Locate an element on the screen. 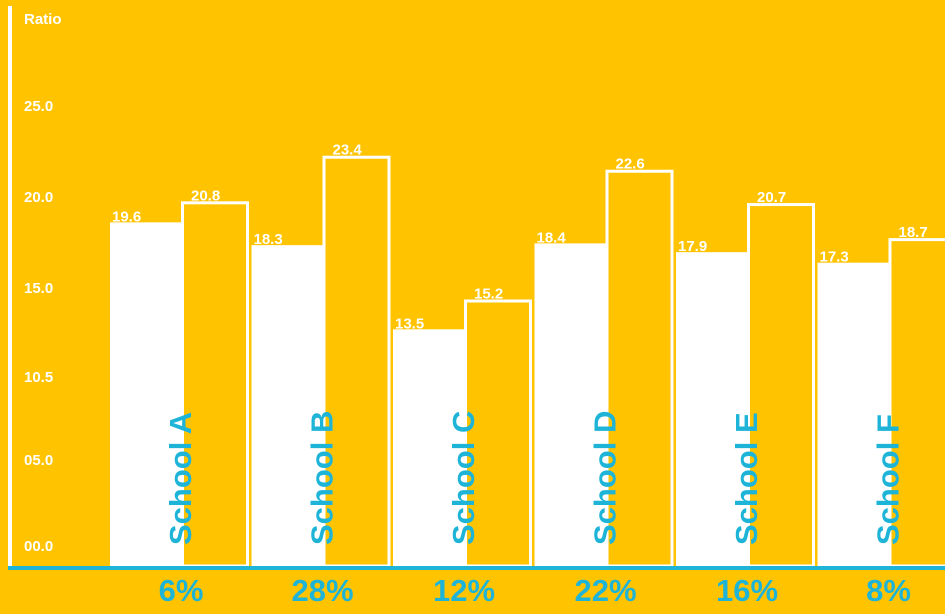 The height and width of the screenshot is (614, 945). bar-value-label: 23.4 is located at coordinates (348, 150).